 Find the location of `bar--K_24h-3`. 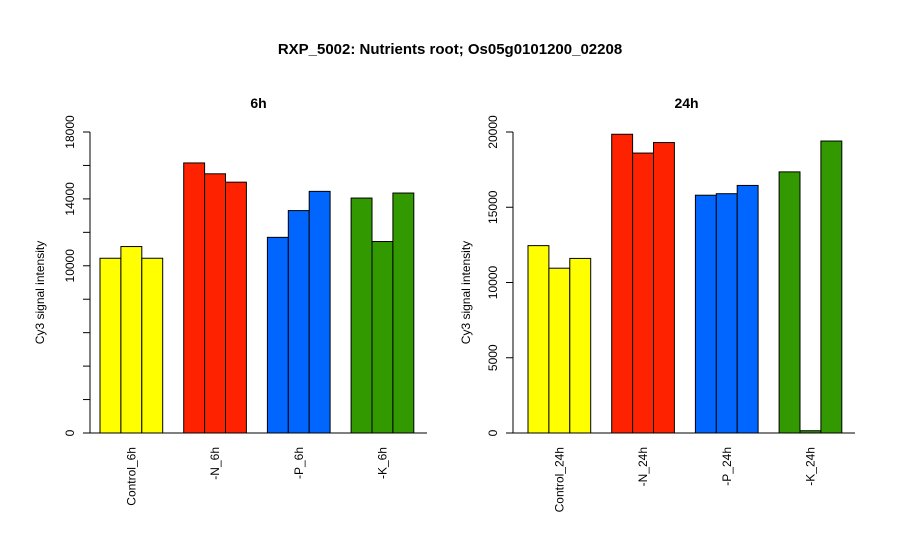

bar--K_24h-3 is located at coordinates (831, 287).